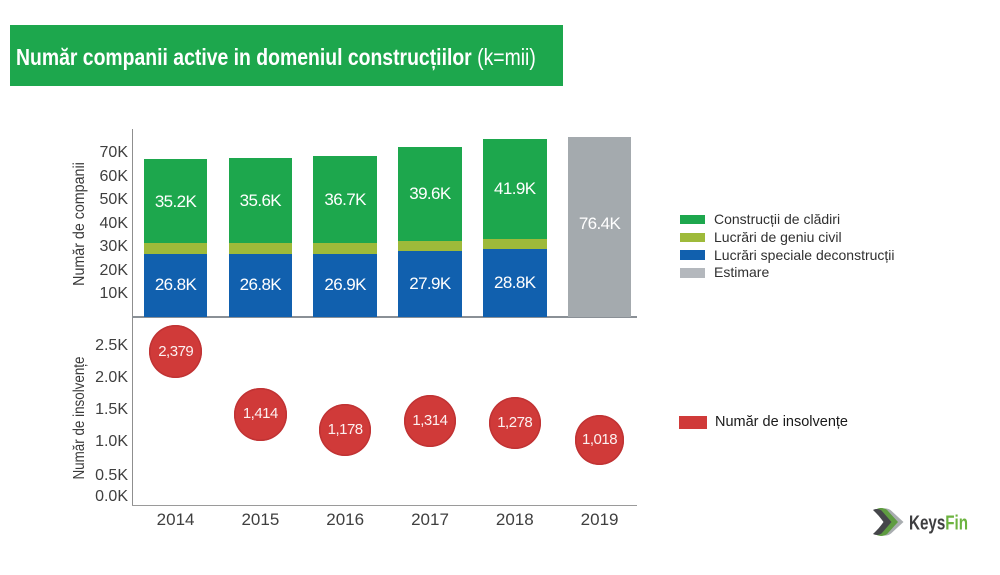 Image resolution: width=1000 pixels, height=575 pixels. Describe the element at coordinates (938, 523) in the screenshot. I see `svg-text: KeysFin` at that location.